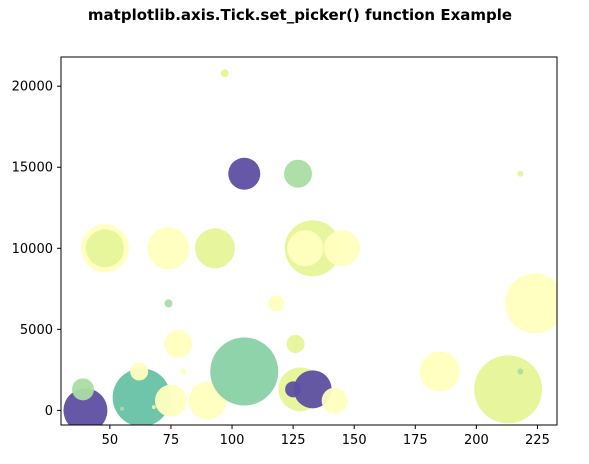  I want to click on x-tick-label: 150, so click(354, 440).